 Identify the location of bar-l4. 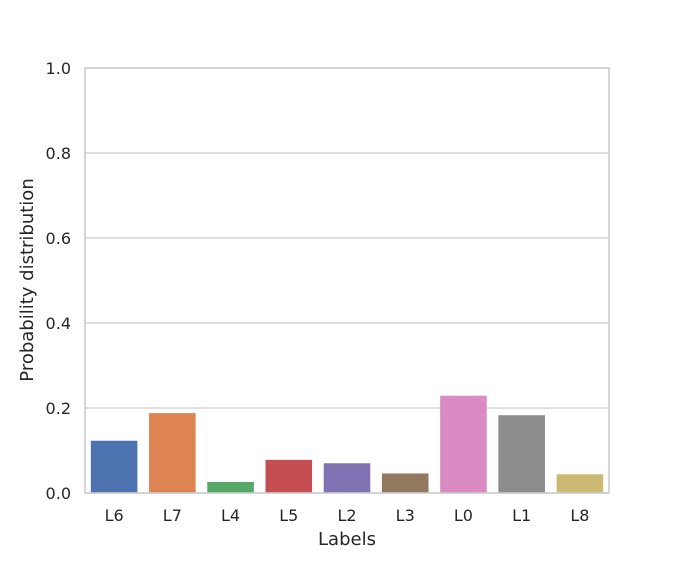
(230, 487).